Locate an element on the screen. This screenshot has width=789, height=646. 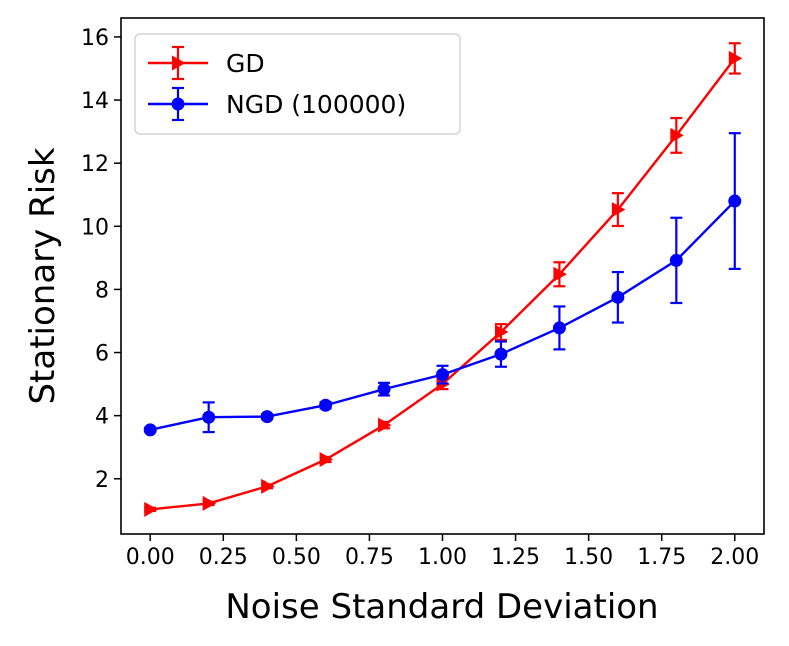
x-tick-label: 1.75 is located at coordinates (661, 557).